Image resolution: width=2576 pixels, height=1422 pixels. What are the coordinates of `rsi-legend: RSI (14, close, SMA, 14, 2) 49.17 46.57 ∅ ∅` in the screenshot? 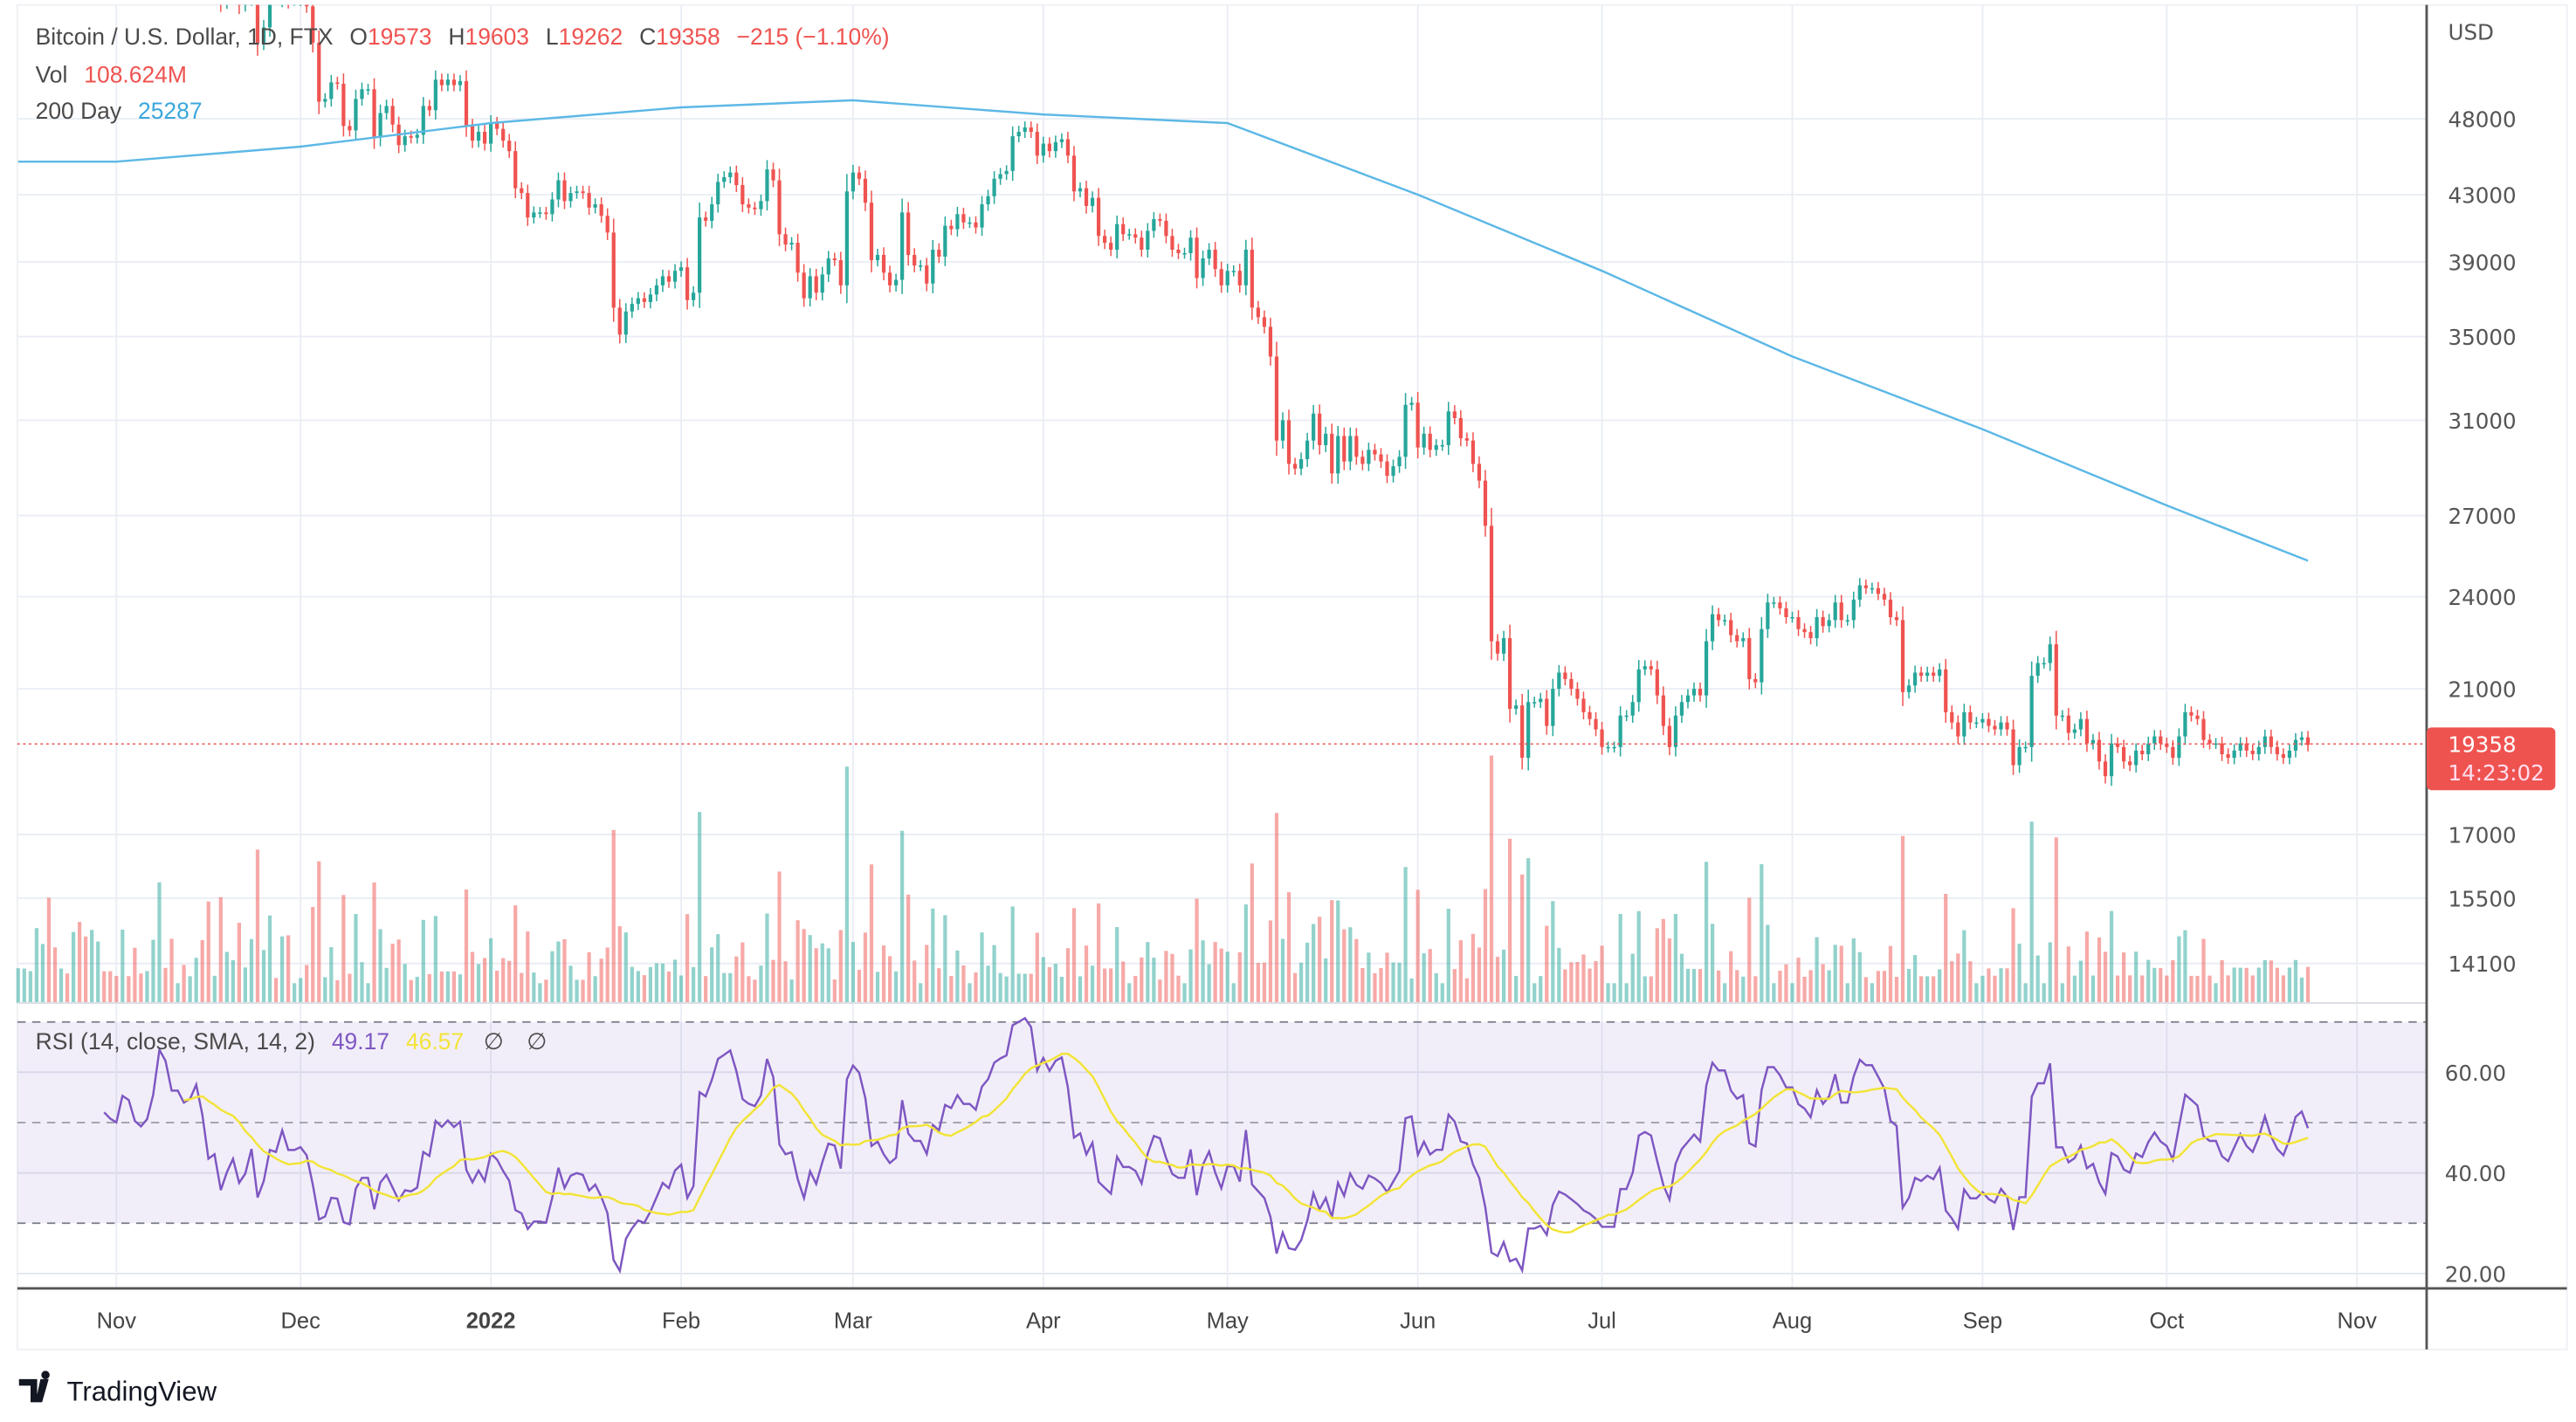 It's located at (292, 1041).